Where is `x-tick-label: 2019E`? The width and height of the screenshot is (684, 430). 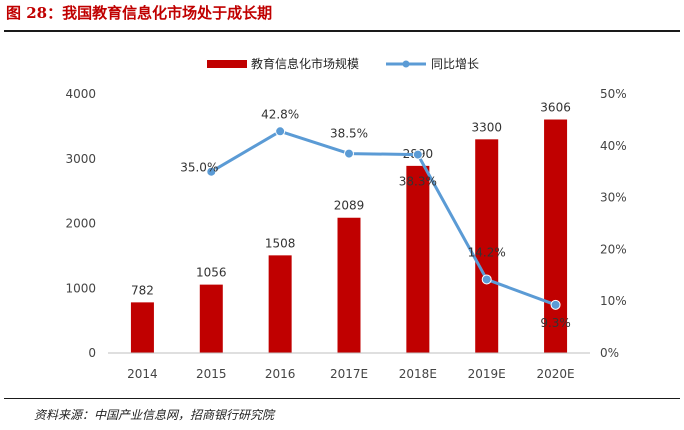 x-tick-label: 2019E is located at coordinates (487, 374).